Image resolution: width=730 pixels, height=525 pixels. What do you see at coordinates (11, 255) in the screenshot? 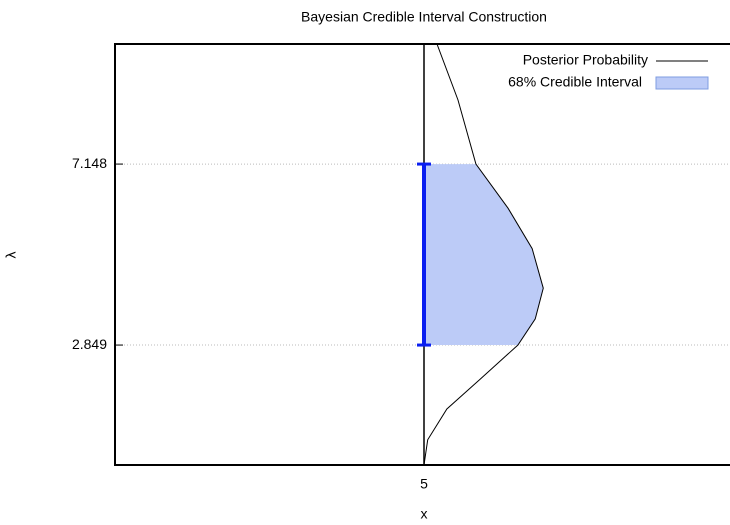
I see `y-axis-label: λ` at bounding box center [11, 255].